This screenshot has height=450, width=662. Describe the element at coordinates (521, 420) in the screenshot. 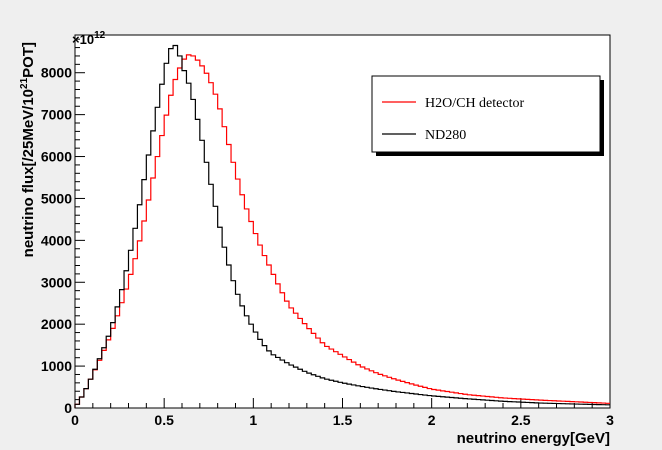

I see `x-tick-label: 2.5` at that location.